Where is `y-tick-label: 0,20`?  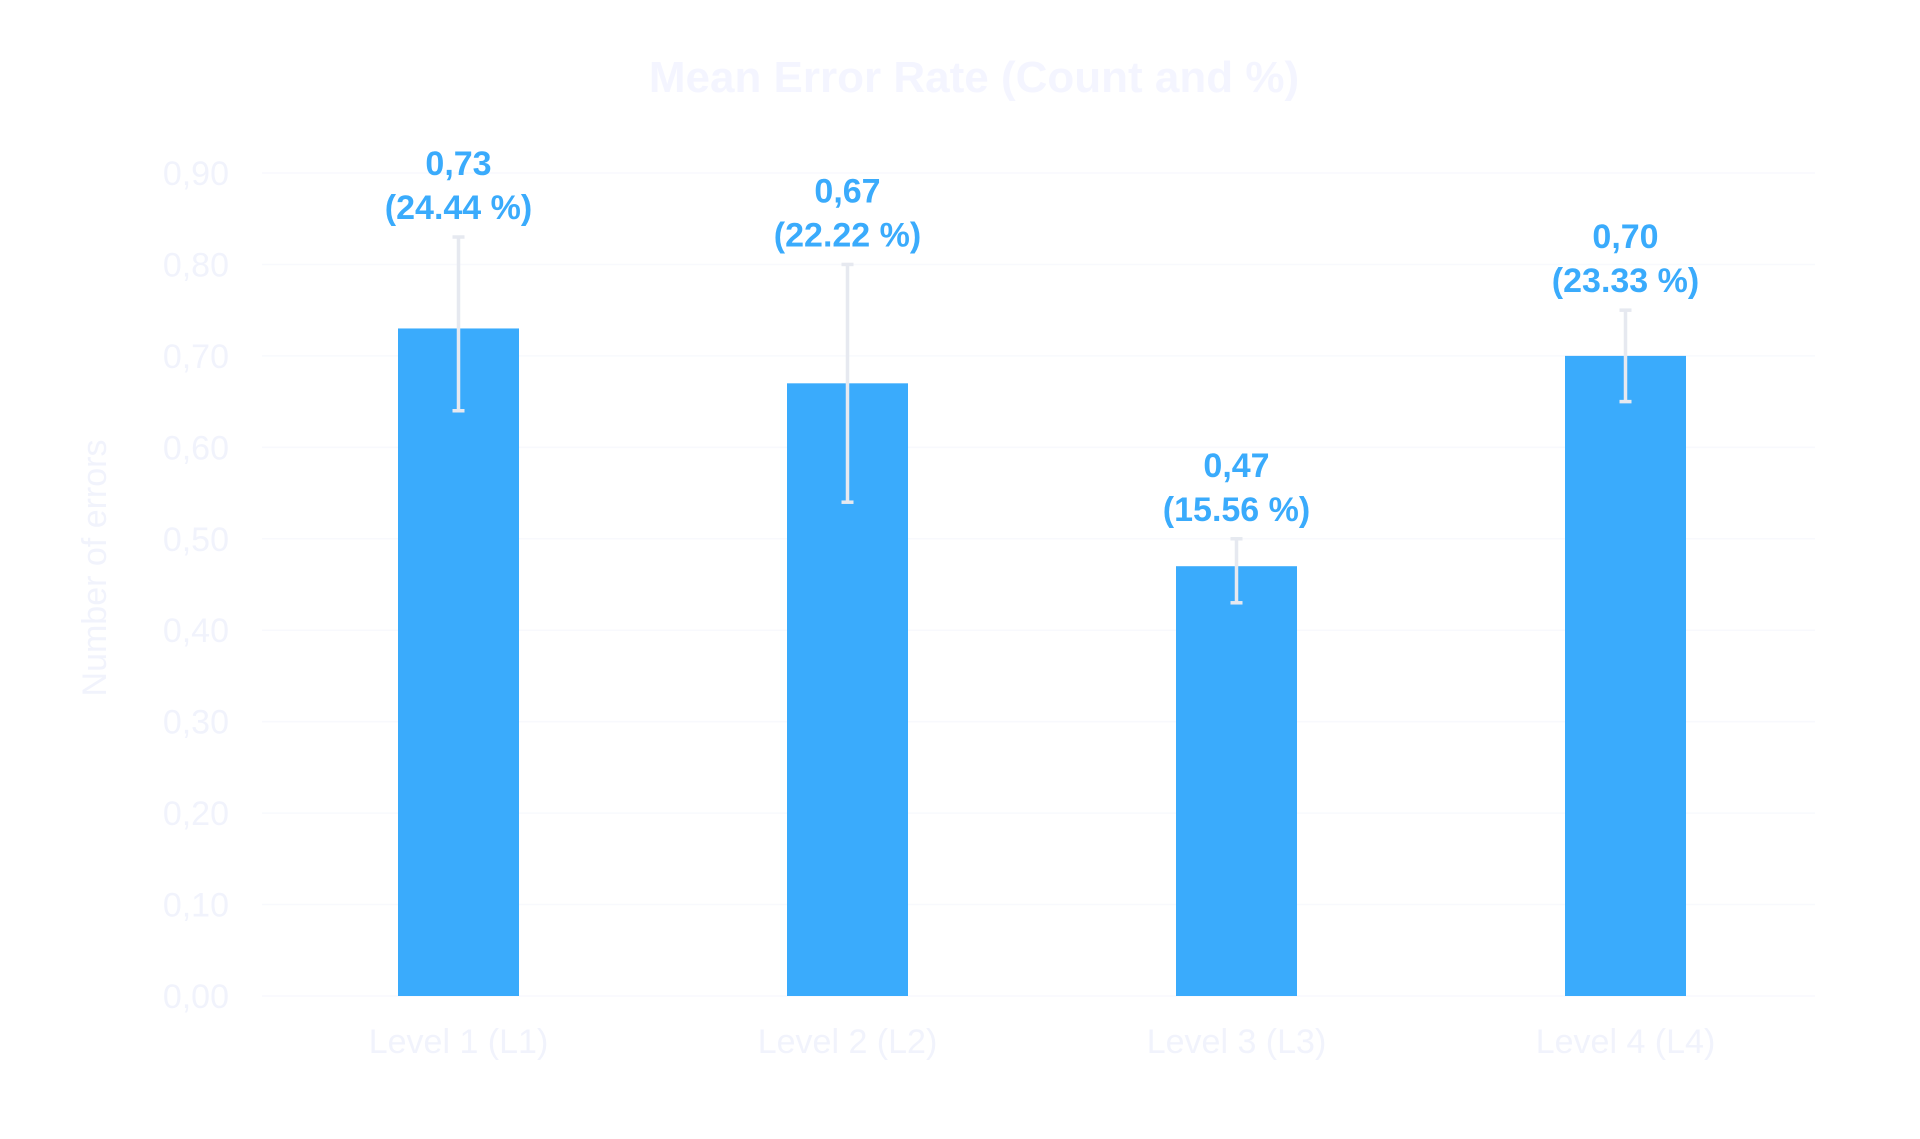
y-tick-label: 0,20 is located at coordinates (196, 814).